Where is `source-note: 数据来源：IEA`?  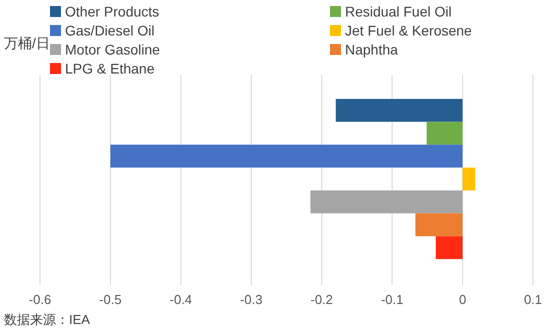 source-note: 数据来源：IEA is located at coordinates (47, 319).